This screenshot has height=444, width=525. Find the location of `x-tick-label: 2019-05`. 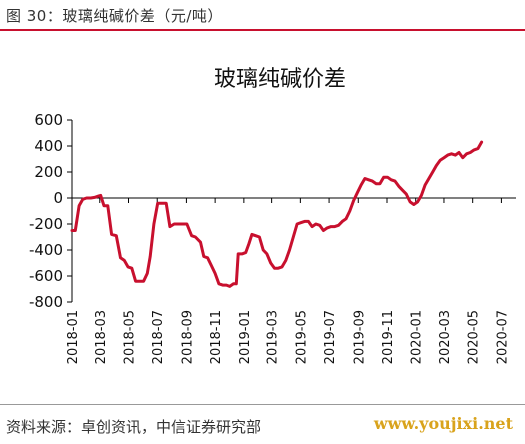

x-tick-label: 2019-05 is located at coordinates (301, 337).